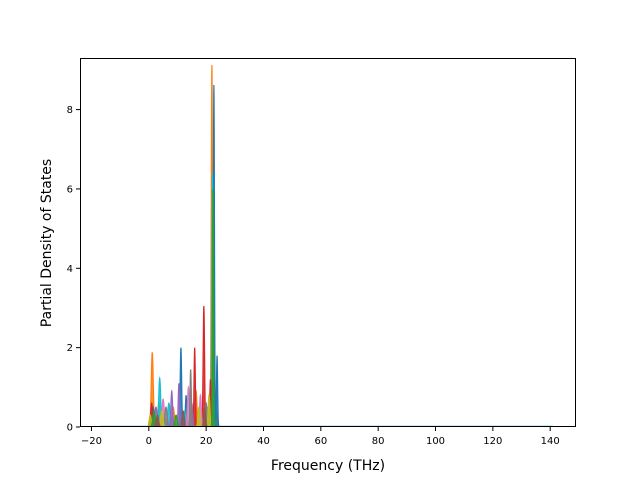 Image resolution: width=640 pixels, height=480 pixels. What do you see at coordinates (91, 441) in the screenshot?
I see `x-tick-label: −20` at bounding box center [91, 441].